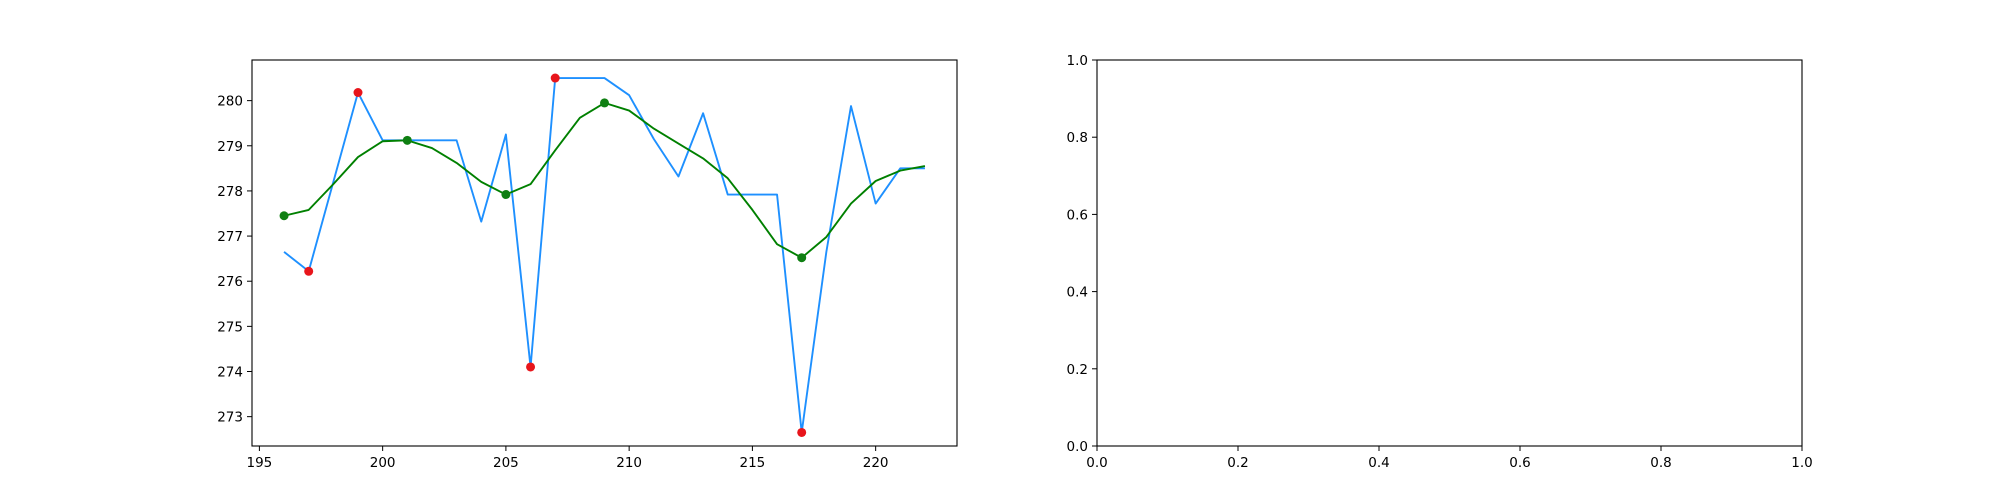 The width and height of the screenshot is (2000, 500). Describe the element at coordinates (230, 237) in the screenshot. I see `y-tick-label: 277` at that location.